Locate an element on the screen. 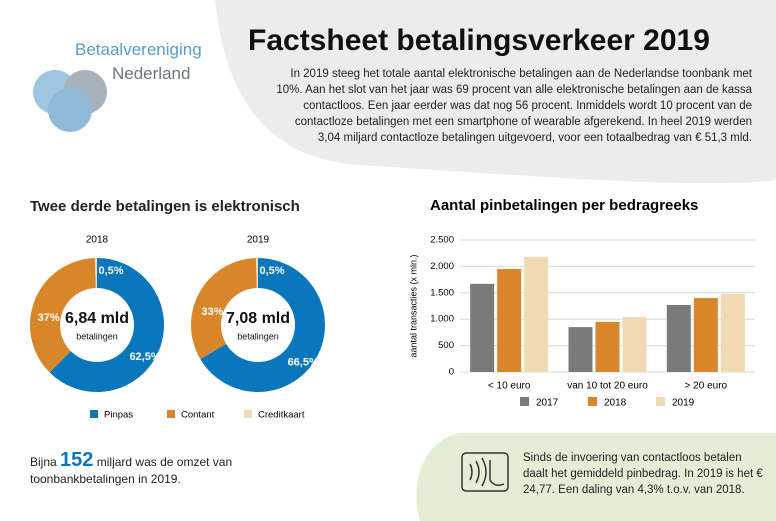  y-tick-label: 500 is located at coordinates (446, 345).